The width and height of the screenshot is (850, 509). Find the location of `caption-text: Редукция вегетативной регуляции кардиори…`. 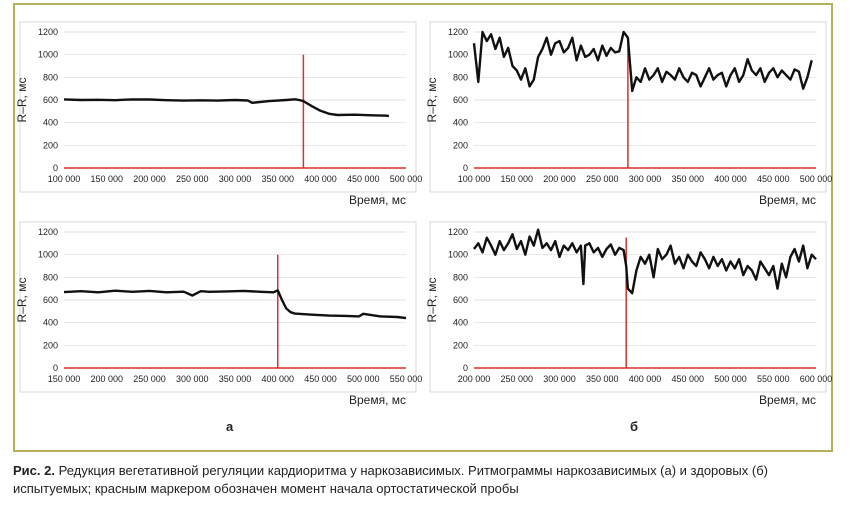

caption-text: Редукция вегетативной регуляции кардиори… is located at coordinates (390, 479).